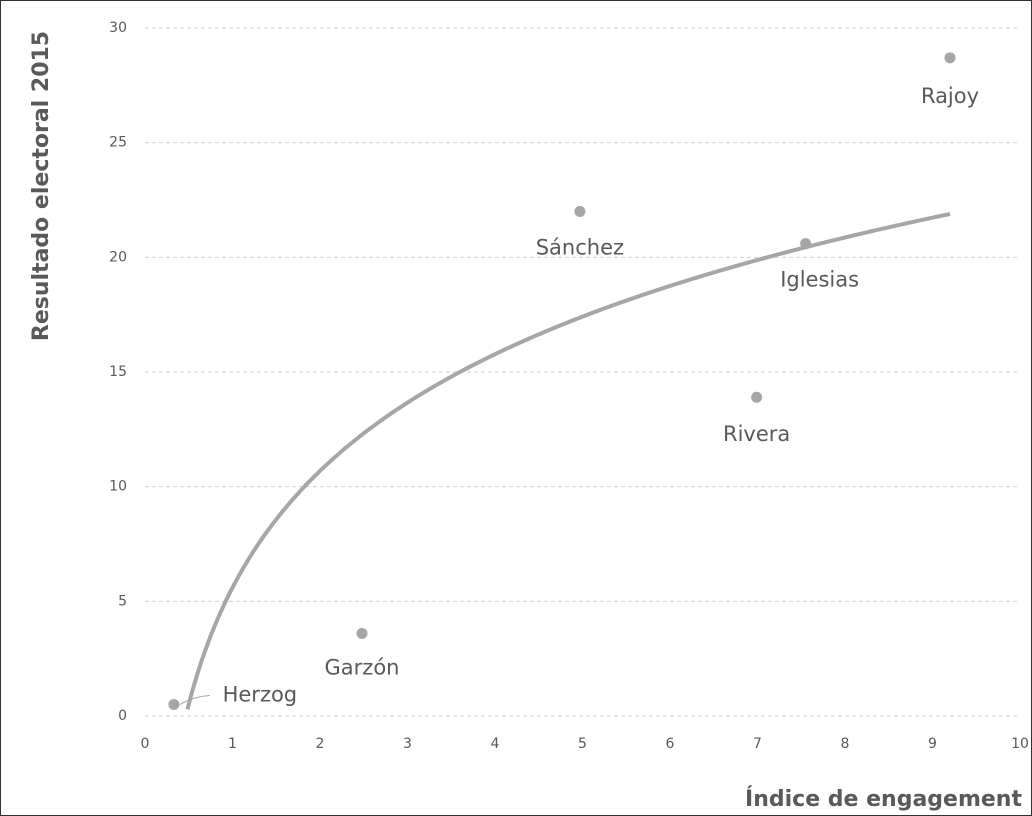 This screenshot has height=816, width=1032. What do you see at coordinates (950, 96) in the screenshot?
I see `point-label: Rajoy` at bounding box center [950, 96].